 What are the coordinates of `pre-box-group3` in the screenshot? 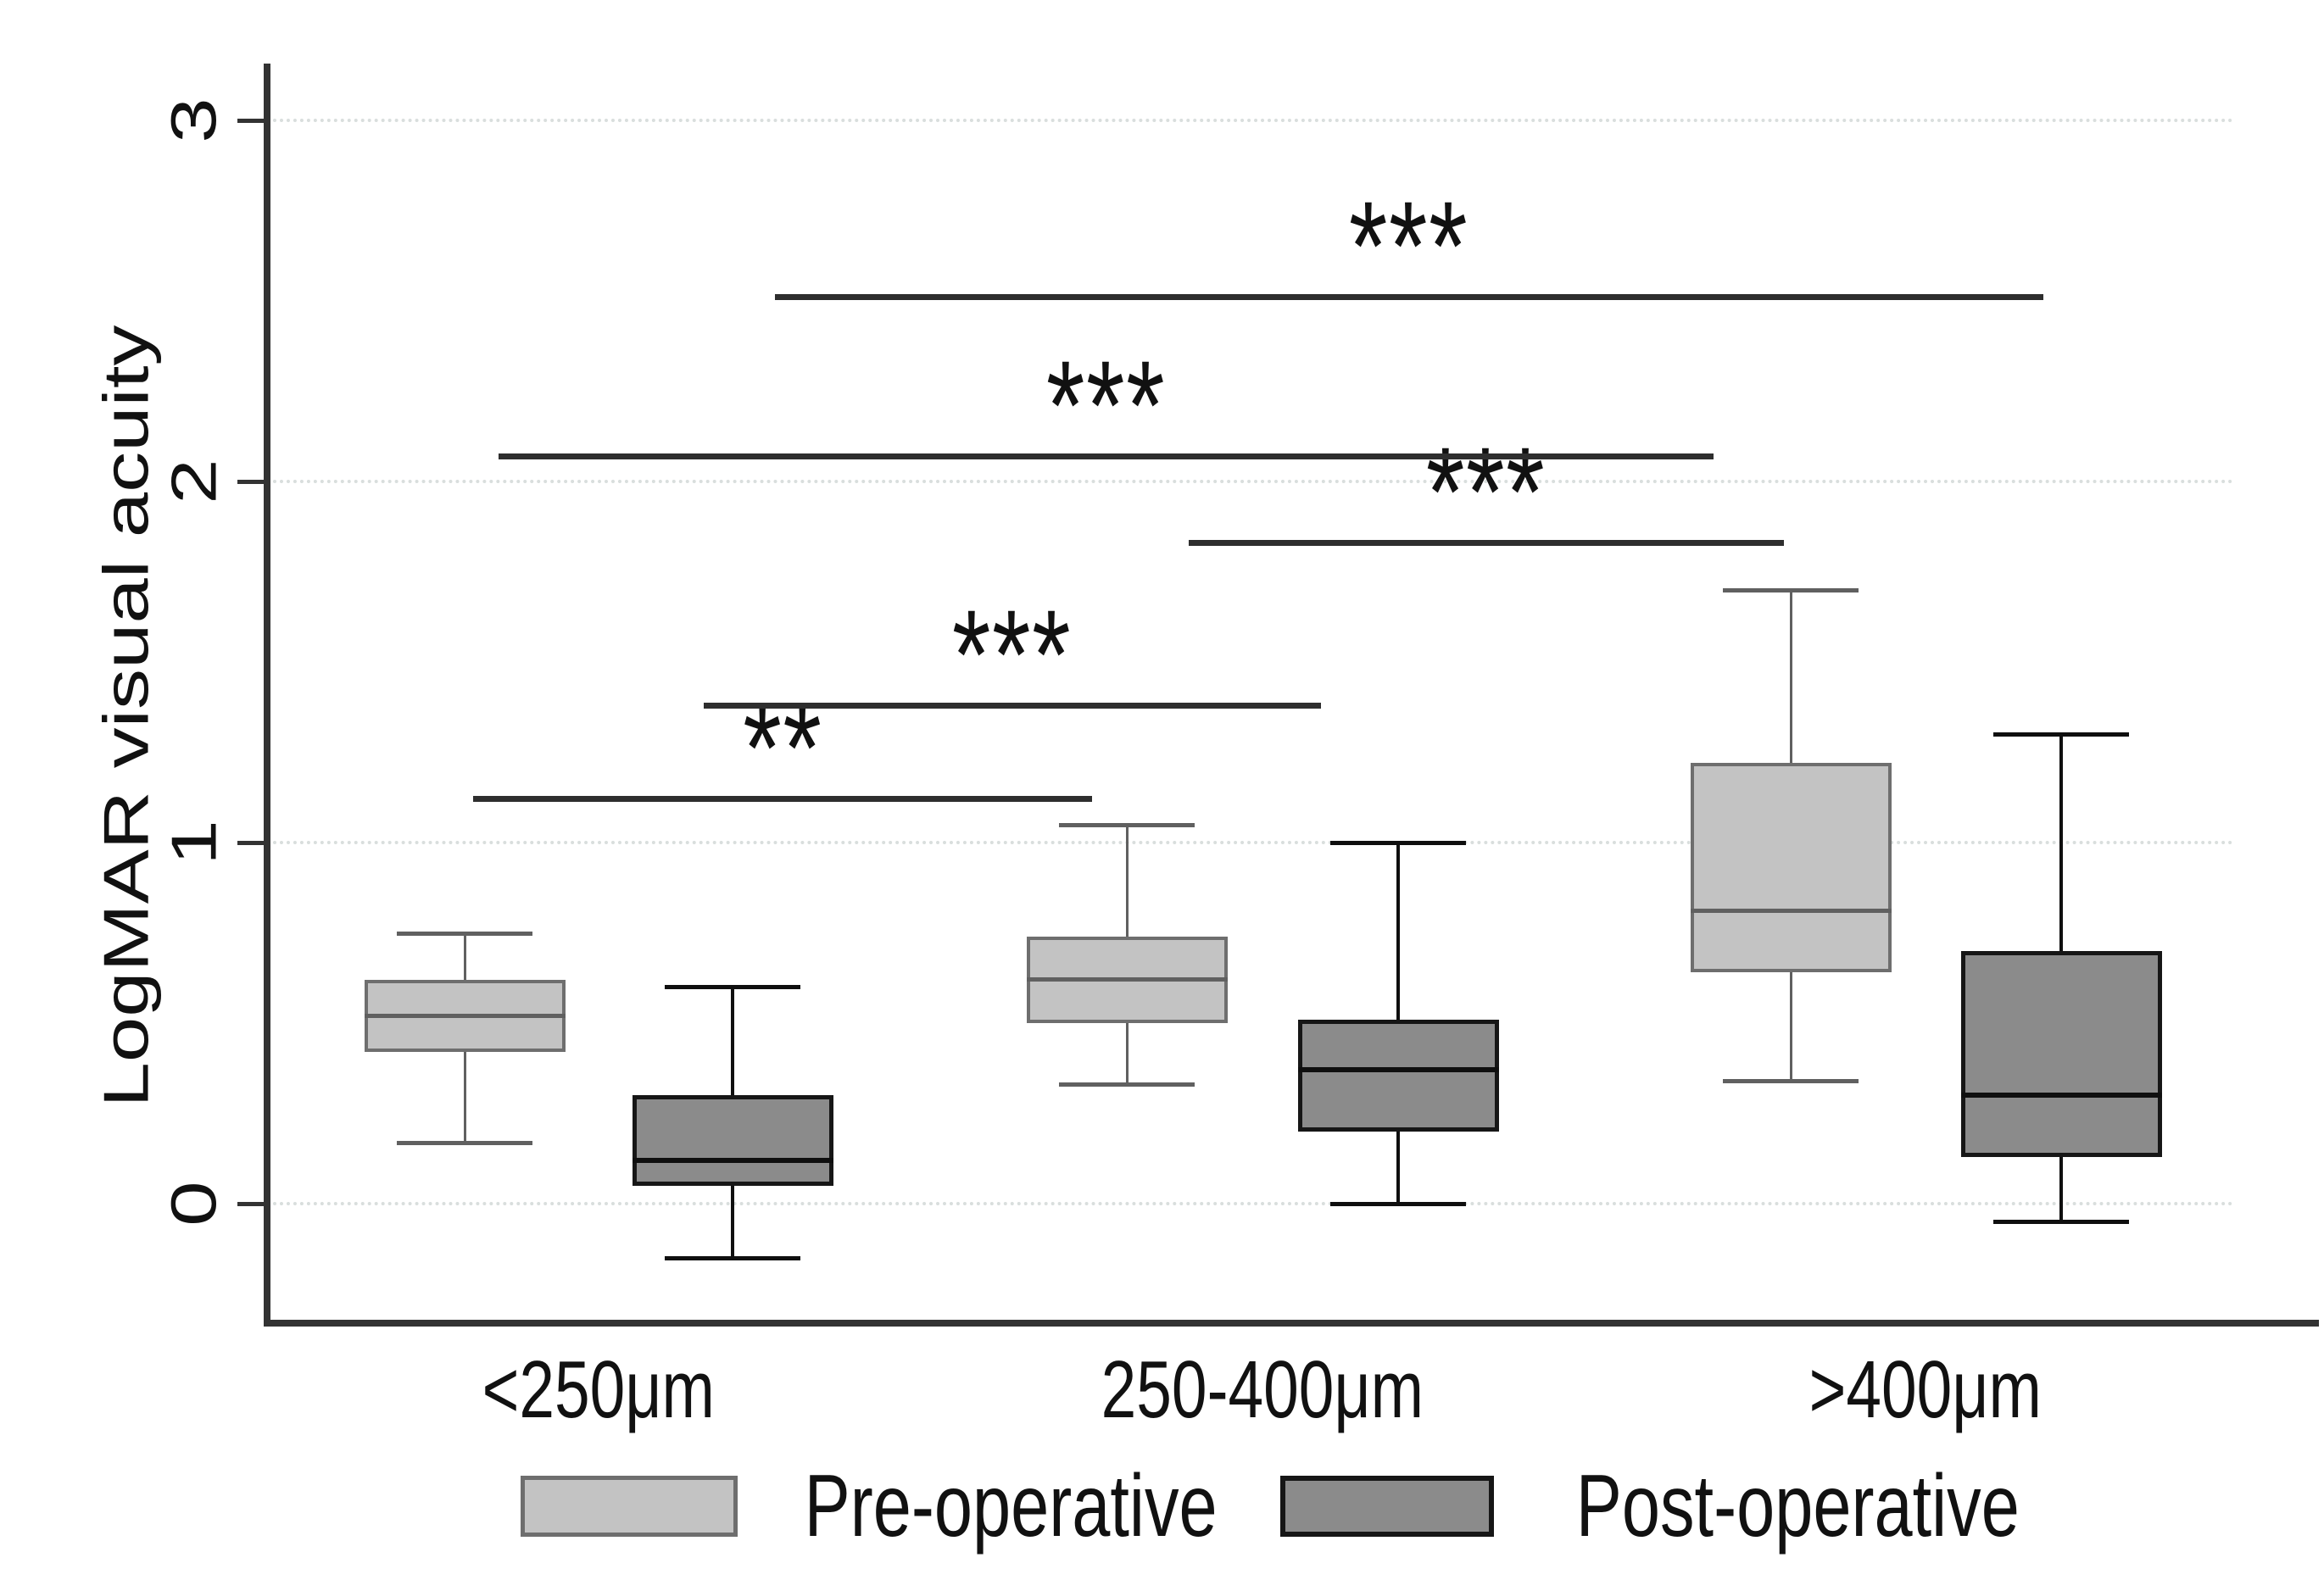 It's located at (1791, 868).